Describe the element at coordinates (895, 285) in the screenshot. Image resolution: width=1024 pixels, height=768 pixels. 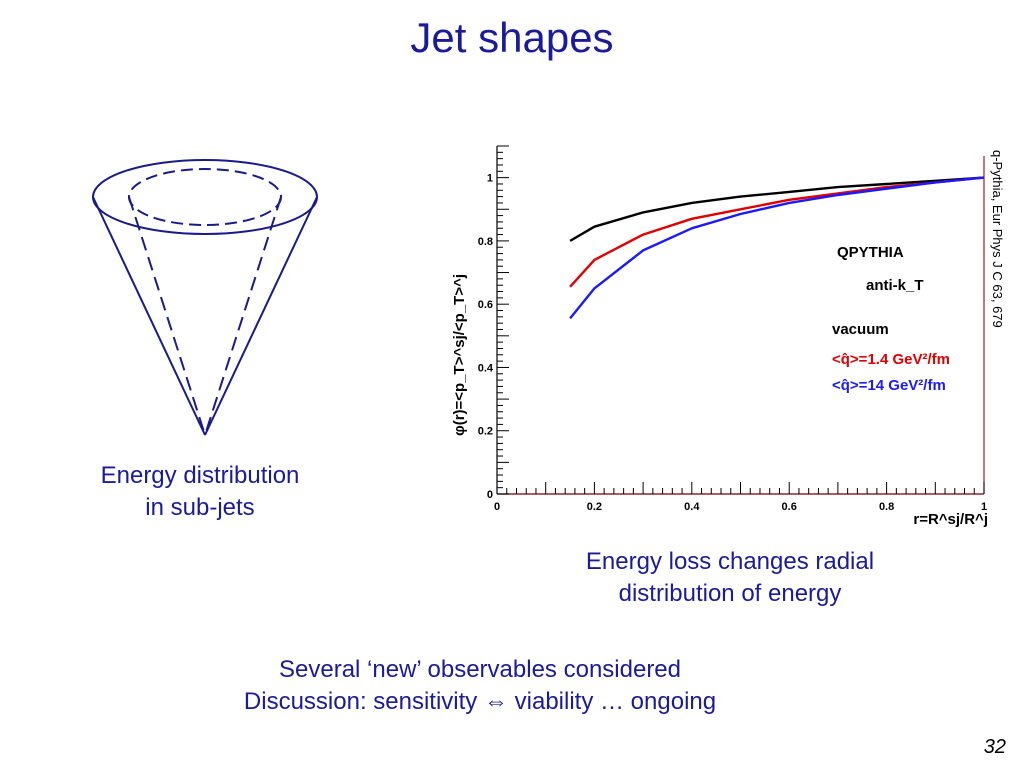
I see `legend-algorithm: anti-k_T` at that location.